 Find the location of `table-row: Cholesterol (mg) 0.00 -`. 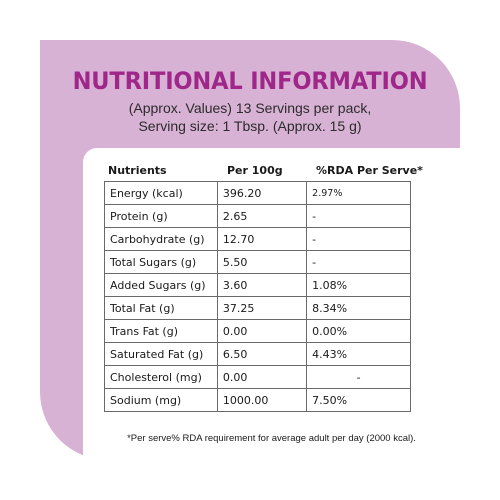

table-row: Cholesterol (mg) 0.00 - is located at coordinates (257, 377).